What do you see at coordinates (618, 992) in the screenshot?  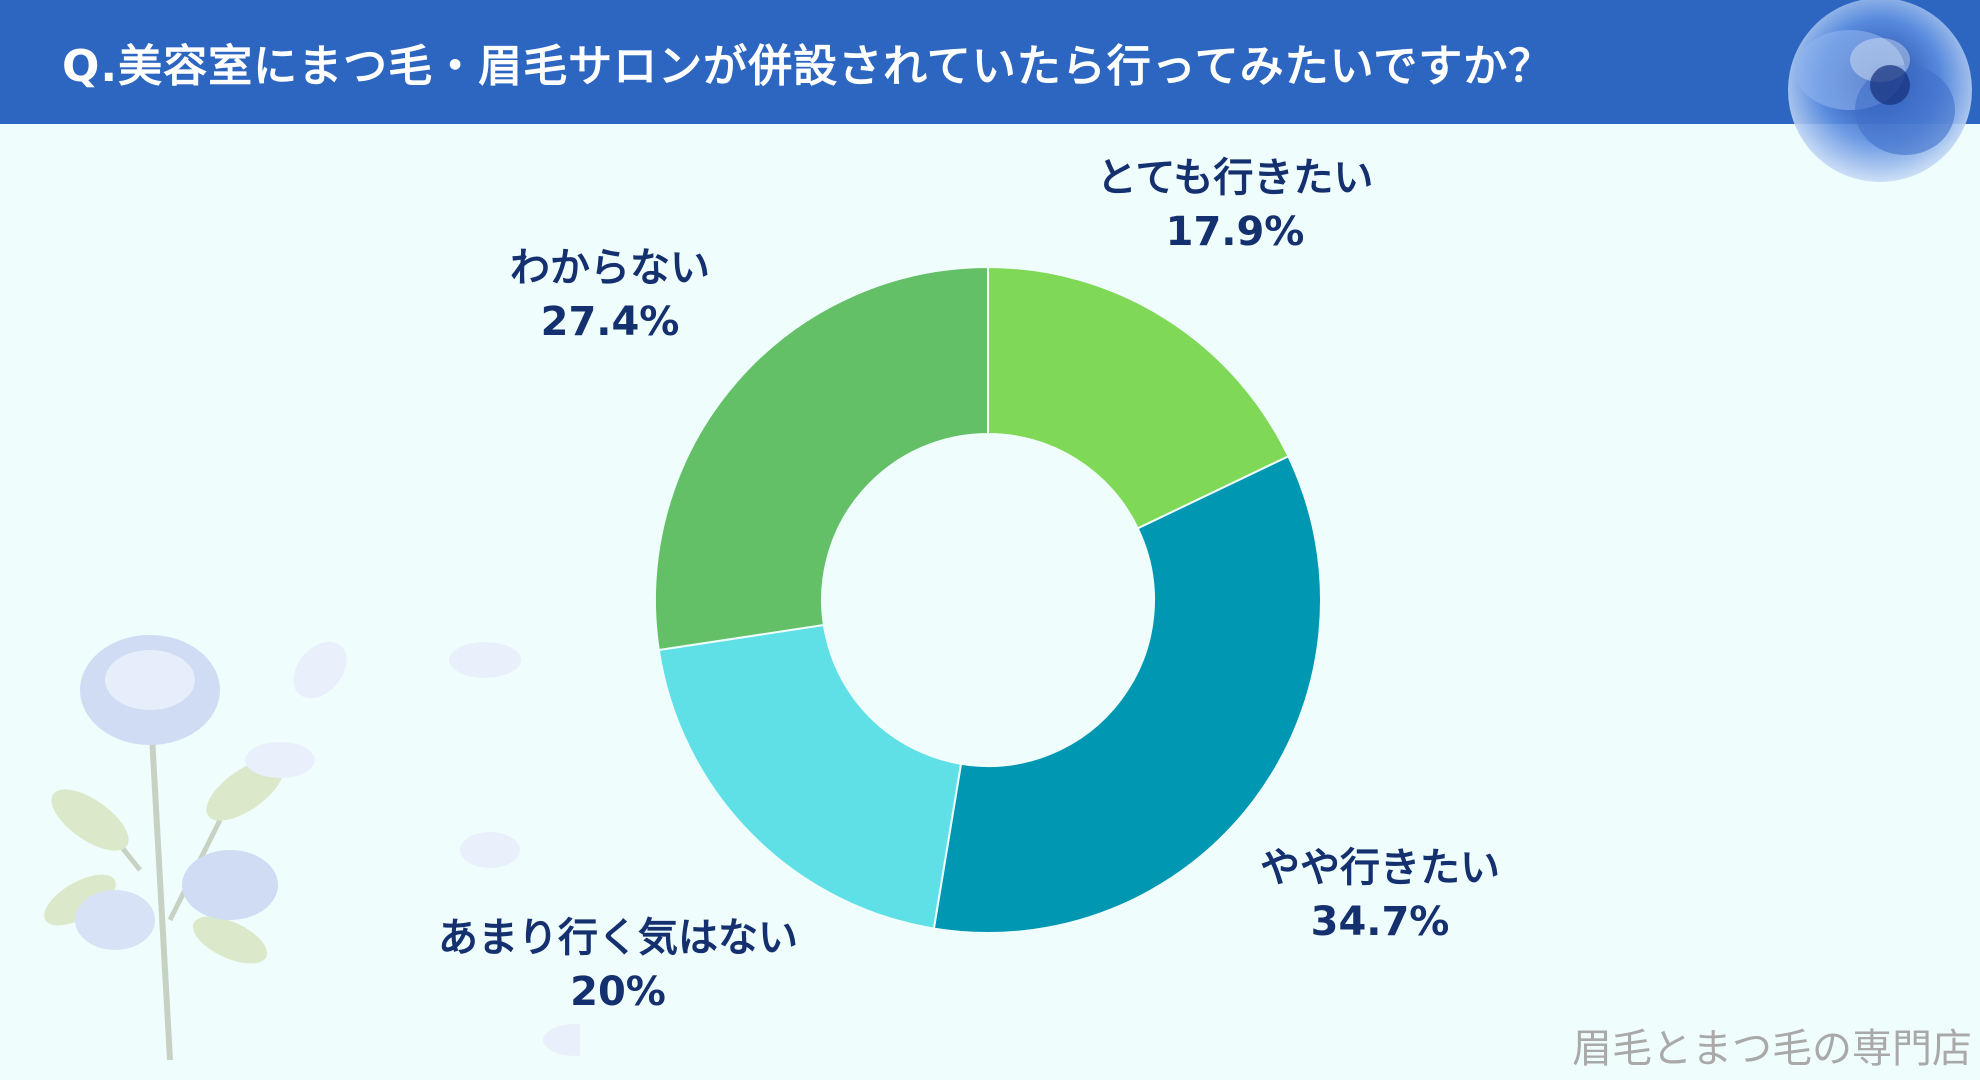 I see `slice-value-label: 20%` at bounding box center [618, 992].